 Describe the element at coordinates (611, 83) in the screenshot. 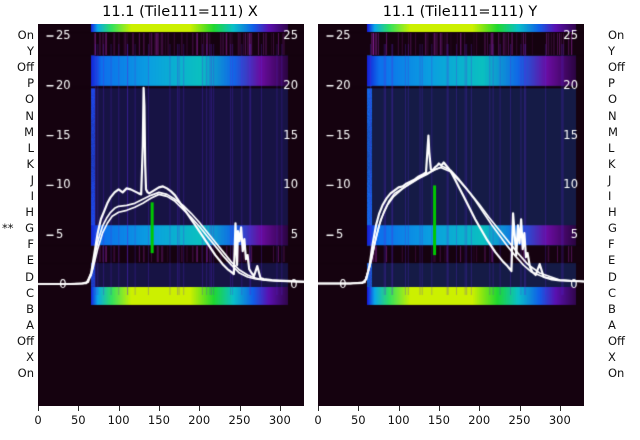

I see `category-label-right-3: P` at that location.